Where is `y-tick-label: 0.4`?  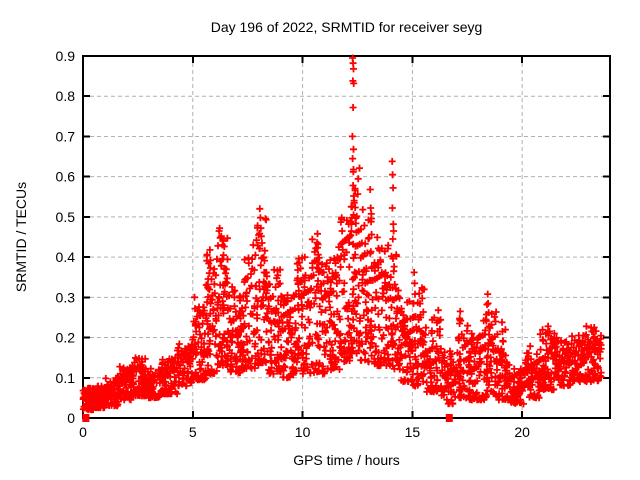
y-tick-label: 0.4 is located at coordinates (66, 257).